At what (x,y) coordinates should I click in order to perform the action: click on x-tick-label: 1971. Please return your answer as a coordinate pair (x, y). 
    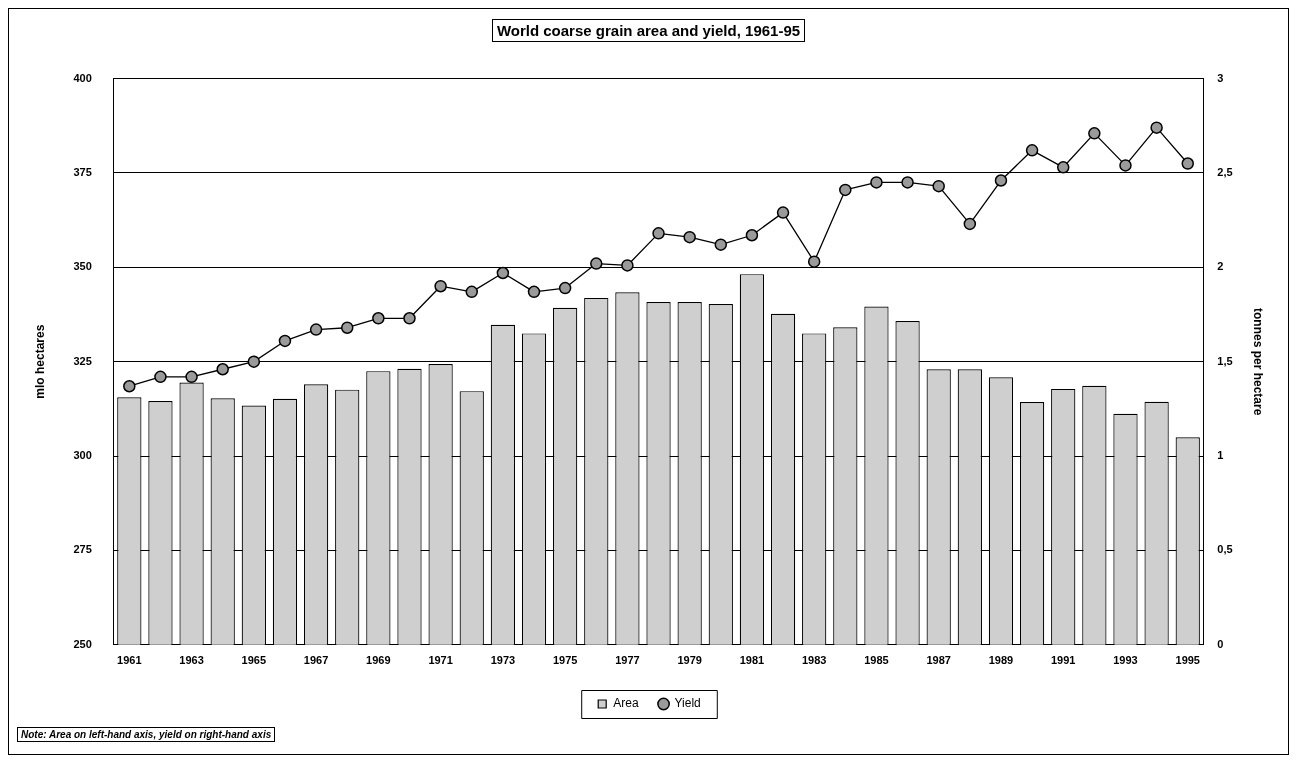
    Looking at the image, I should click on (440, 660).